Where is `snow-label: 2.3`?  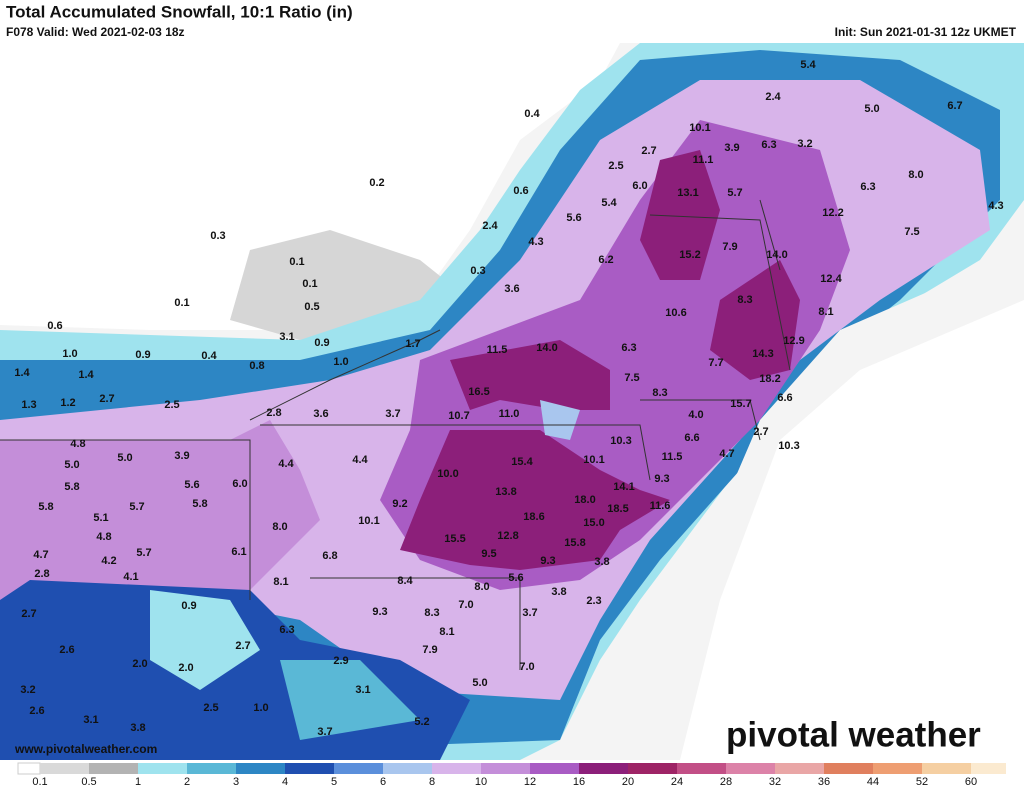 snow-label: 2.3 is located at coordinates (593, 601).